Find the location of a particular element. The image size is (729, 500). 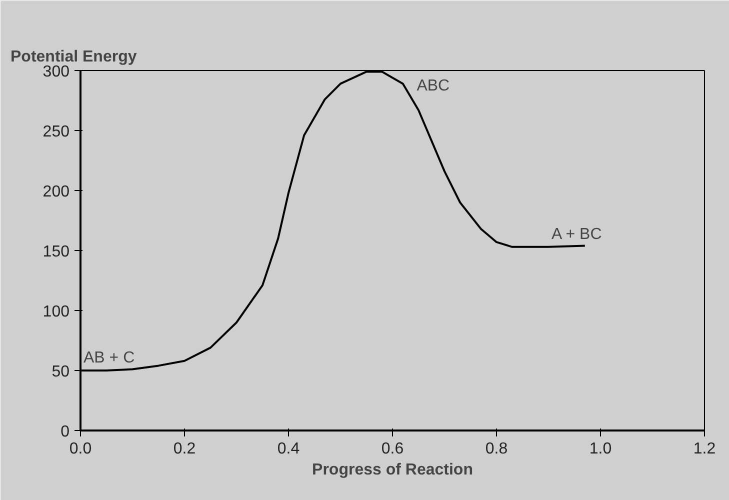

y-tick-label: 100 is located at coordinates (56, 312).